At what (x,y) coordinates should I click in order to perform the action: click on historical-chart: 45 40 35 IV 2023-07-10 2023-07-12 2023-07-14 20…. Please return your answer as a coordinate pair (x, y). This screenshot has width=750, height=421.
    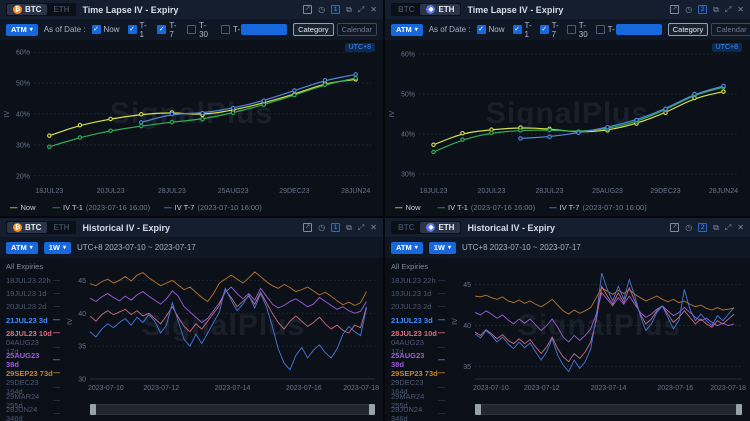
    Looking at the image, I should click on (599, 327).